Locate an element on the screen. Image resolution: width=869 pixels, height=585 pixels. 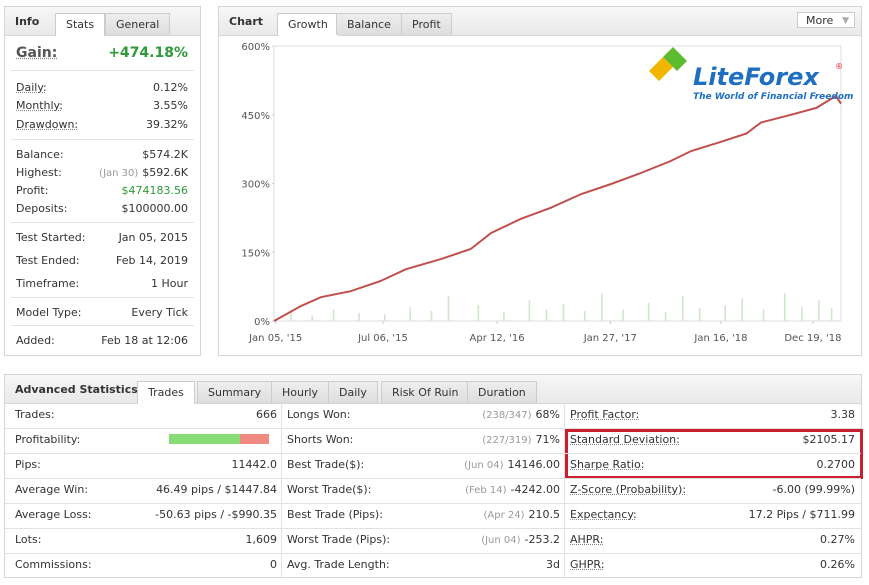
tab: Balance is located at coordinates (369, 24).